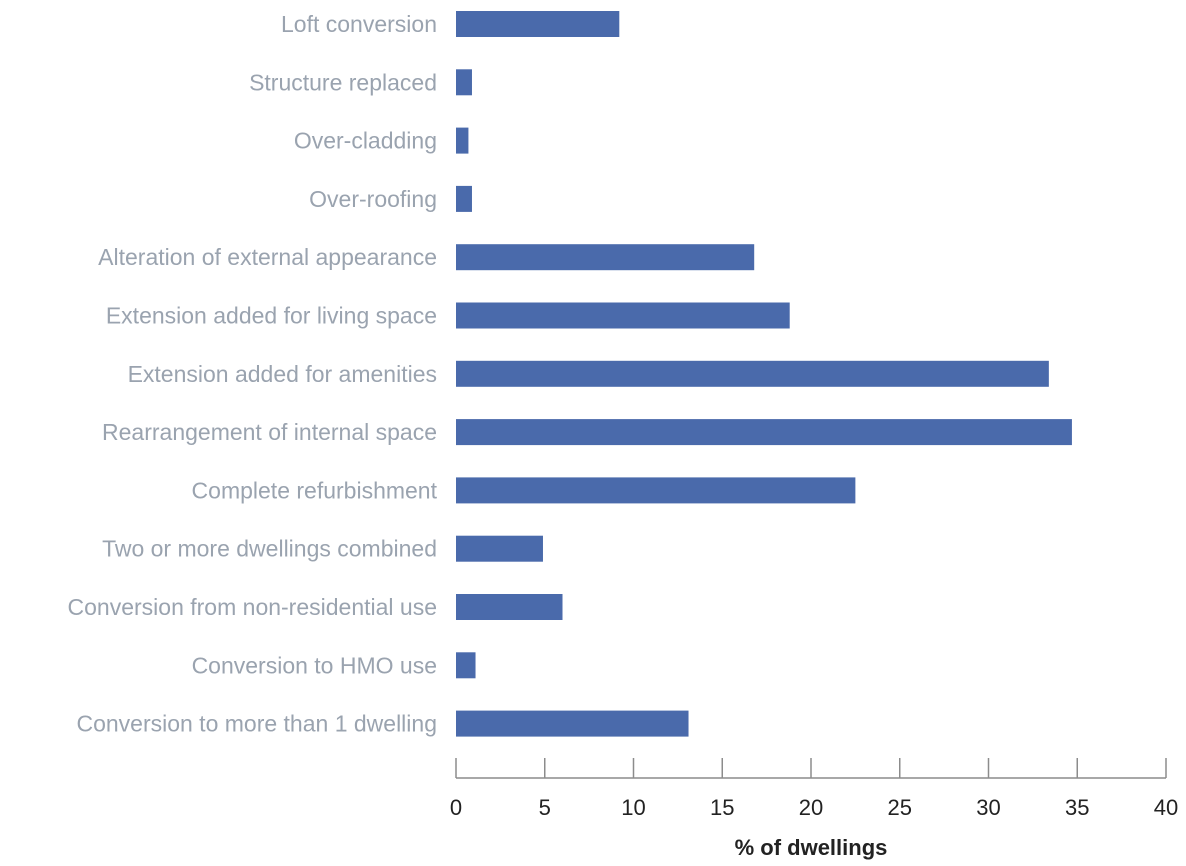 The image size is (1186, 866). I want to click on x-tick-label-7: 35, so click(1077, 807).